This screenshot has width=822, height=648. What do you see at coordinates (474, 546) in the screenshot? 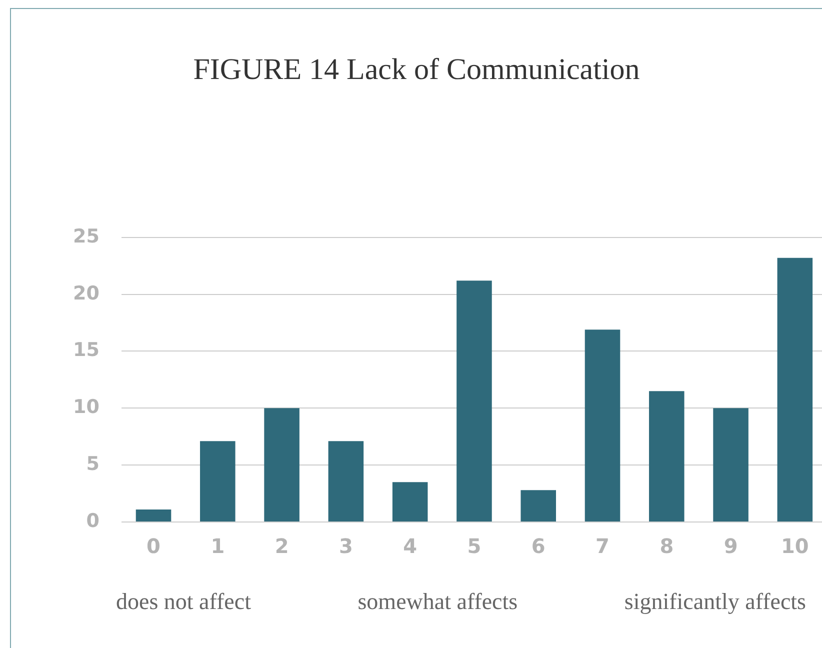
I see `x-tick-label: 5` at bounding box center [474, 546].